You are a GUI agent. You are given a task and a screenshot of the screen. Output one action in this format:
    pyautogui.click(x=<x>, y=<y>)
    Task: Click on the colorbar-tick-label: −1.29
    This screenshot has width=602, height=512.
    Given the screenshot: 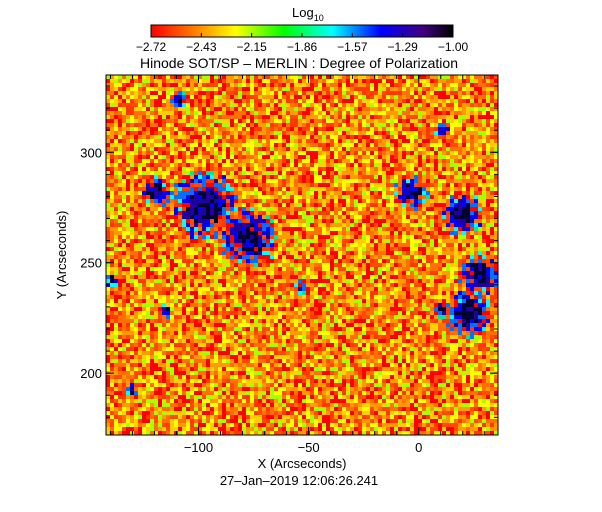 What is the action you would take?
    pyautogui.click(x=402, y=47)
    